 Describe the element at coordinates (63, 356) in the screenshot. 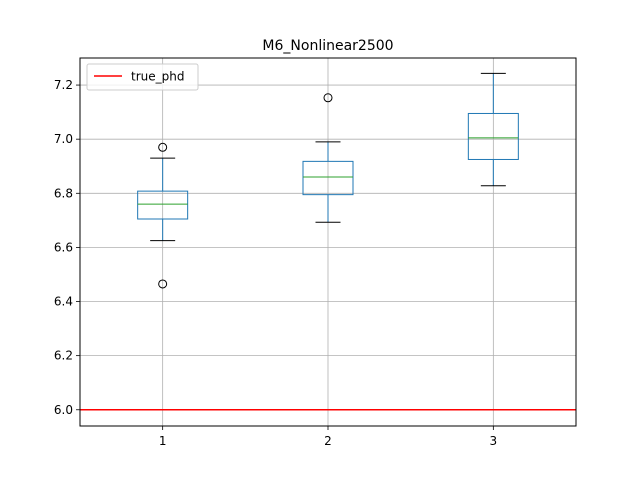

I see `y-tick-label: 6.2` at that location.